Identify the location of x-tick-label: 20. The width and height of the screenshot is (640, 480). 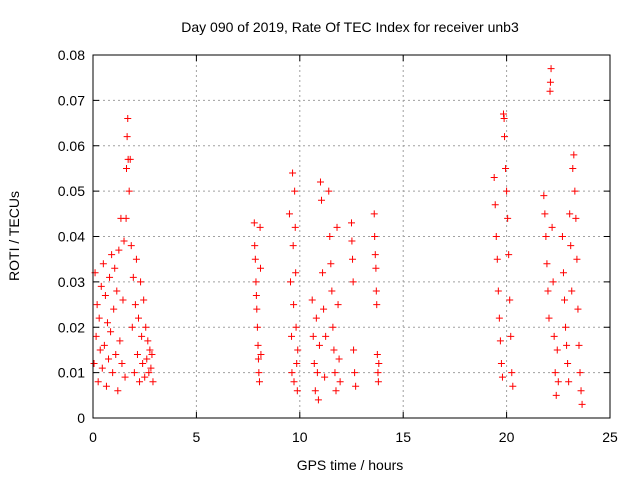
(507, 437).